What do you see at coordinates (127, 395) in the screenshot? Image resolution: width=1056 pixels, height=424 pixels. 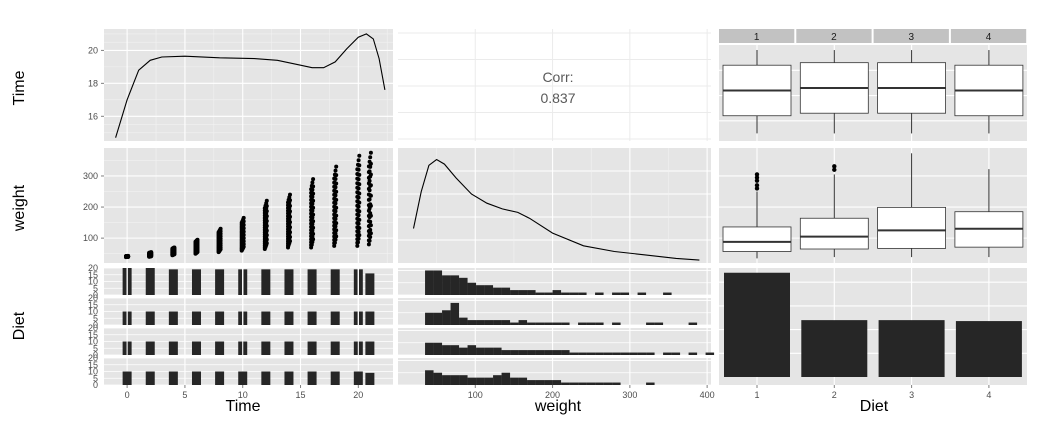 I see `x-tick-time-0: 0` at bounding box center [127, 395].